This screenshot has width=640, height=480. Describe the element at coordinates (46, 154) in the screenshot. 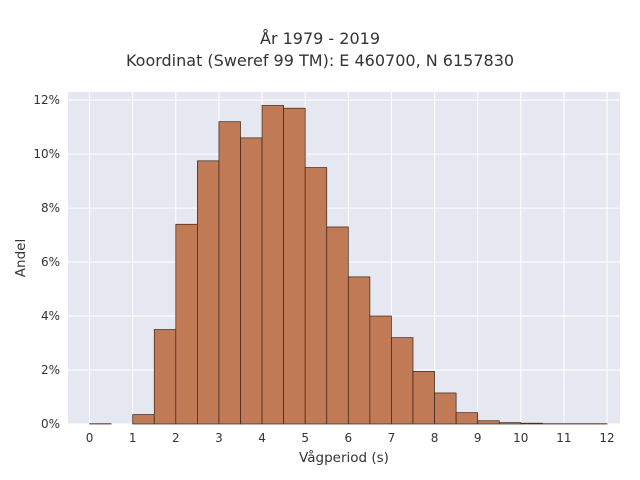

I see `y-tick-label: 10%` at that location.